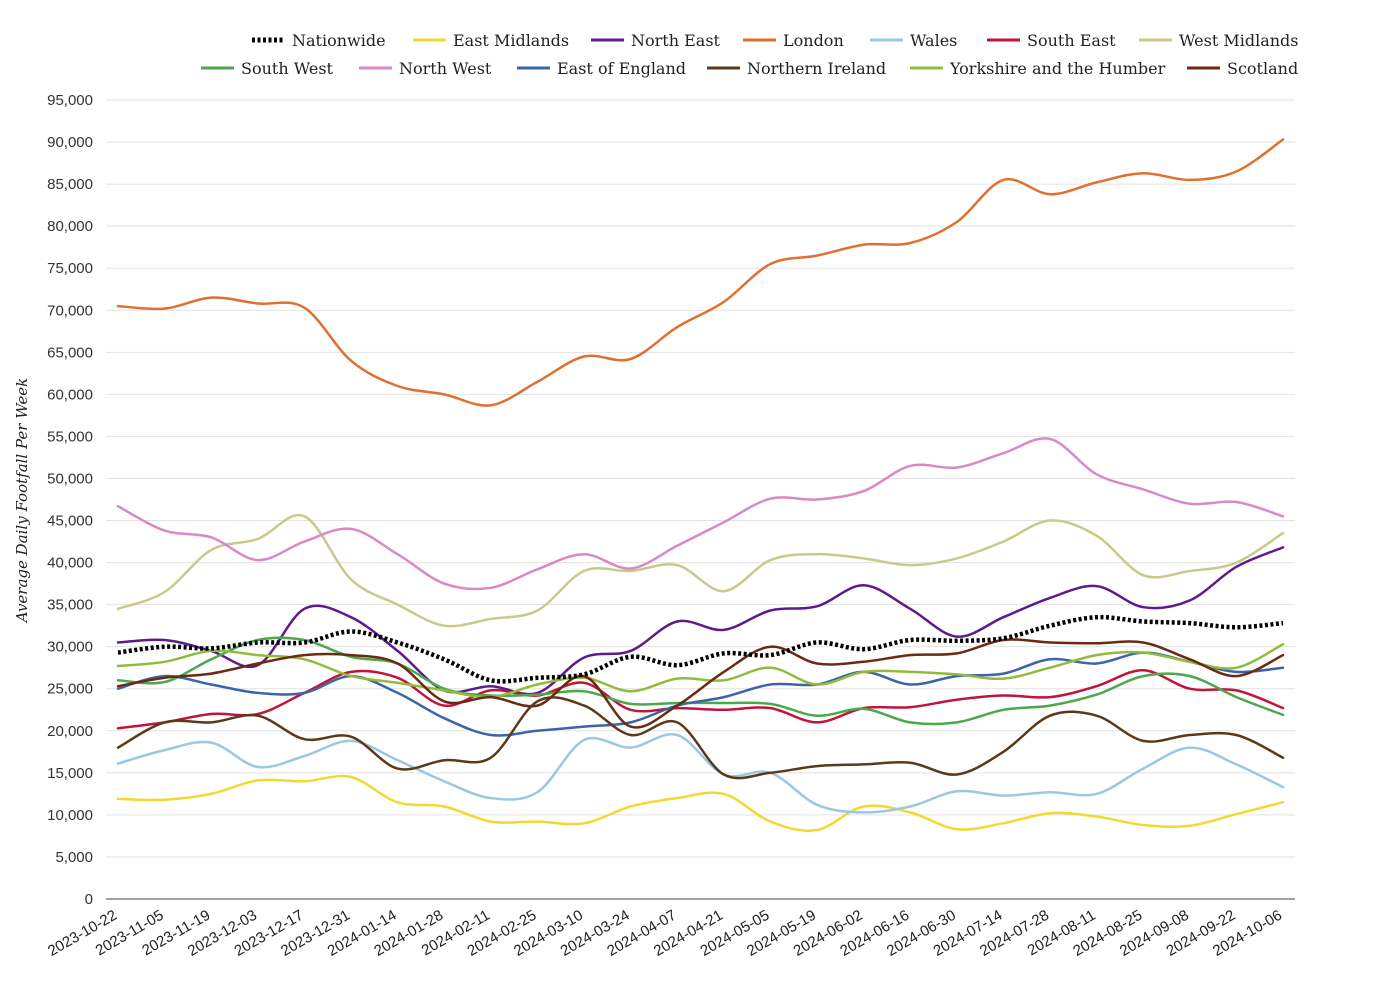  Describe the element at coordinates (70, 268) in the screenshot. I see `y-tick-label: 75,000` at that location.